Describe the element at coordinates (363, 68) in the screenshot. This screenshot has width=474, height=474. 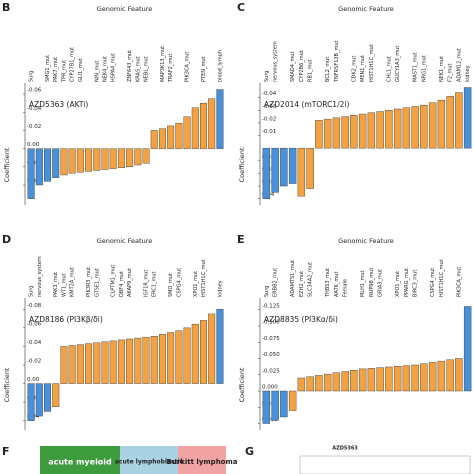
I see `x-tick-label: MEN1_mut` at that location.